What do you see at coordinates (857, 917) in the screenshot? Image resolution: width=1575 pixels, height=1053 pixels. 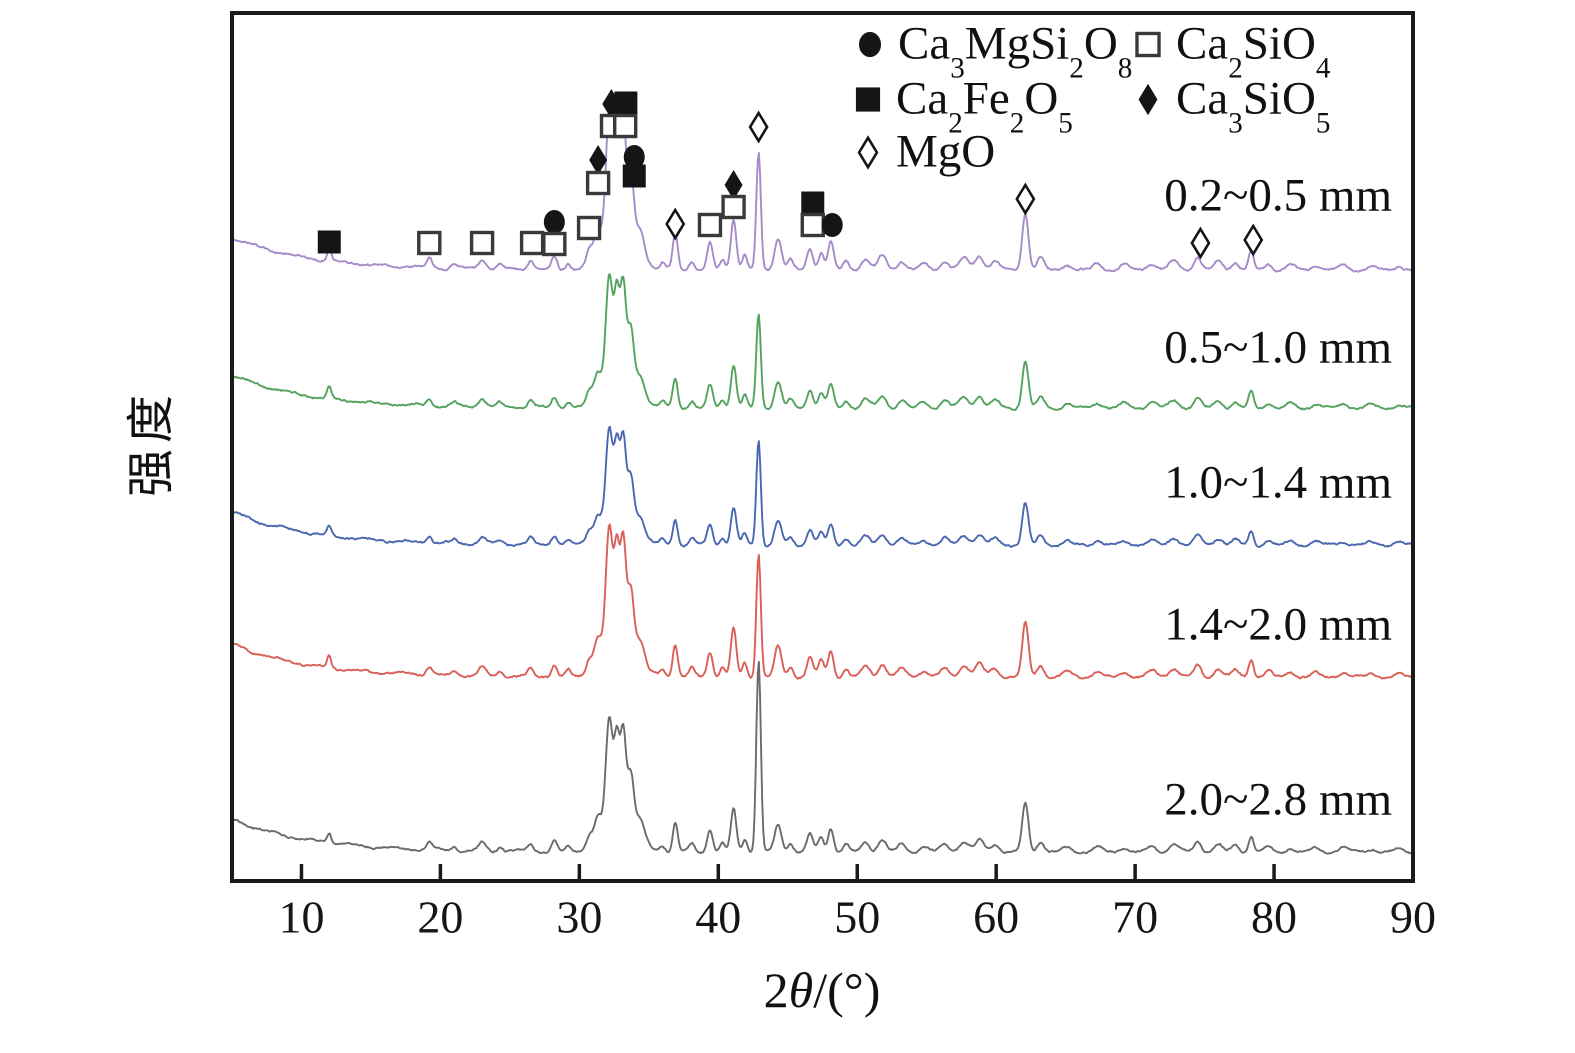 I see `x-tick-label: 50` at bounding box center [857, 917].